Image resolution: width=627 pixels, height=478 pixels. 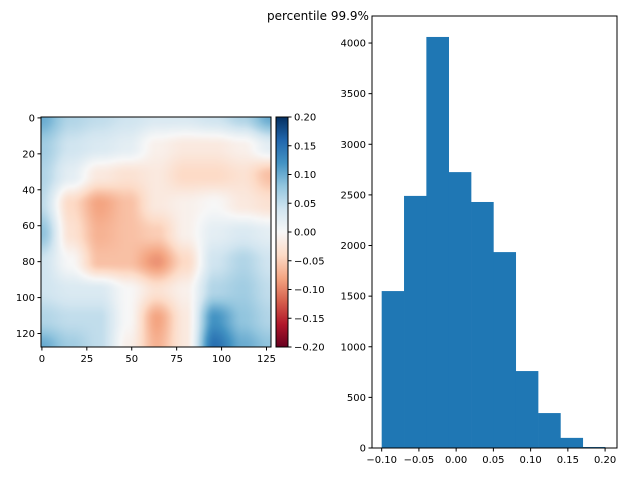 What do you see at coordinates (419, 460) in the screenshot?
I see `histogram-xtick-label: −0.05` at bounding box center [419, 460].